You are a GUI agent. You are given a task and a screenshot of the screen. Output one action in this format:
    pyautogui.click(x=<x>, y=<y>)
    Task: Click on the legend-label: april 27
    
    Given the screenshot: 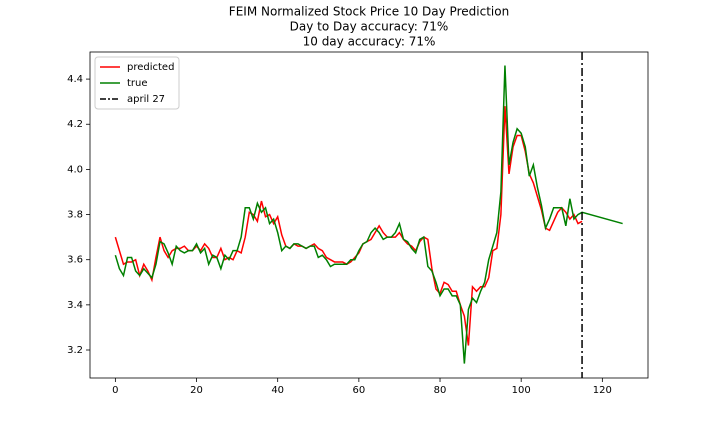 What is the action you would take?
    pyautogui.click(x=146, y=99)
    